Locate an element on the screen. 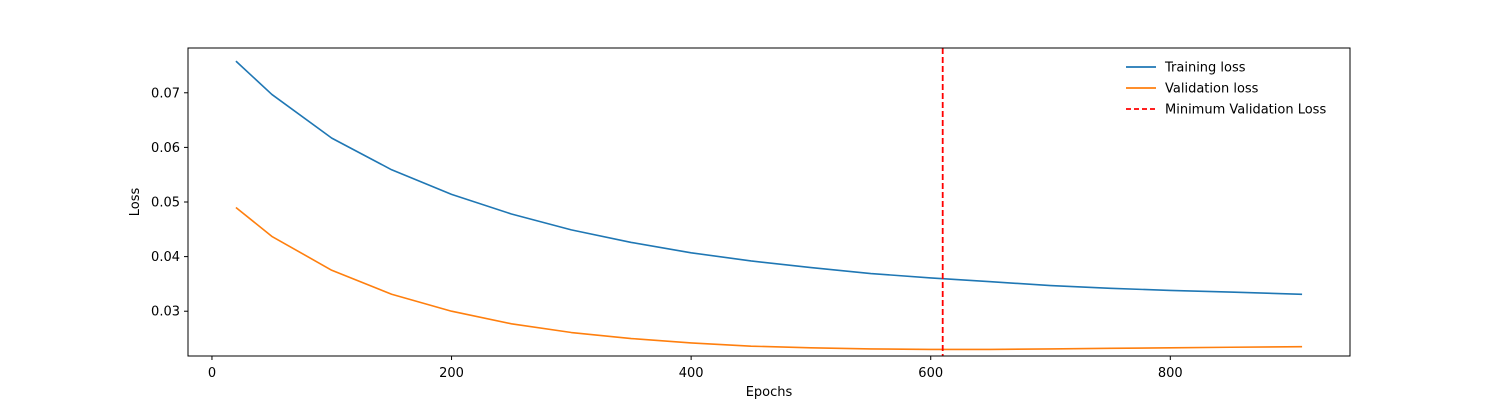 The image size is (1500, 400). x-tick-label: 600 is located at coordinates (930, 373).